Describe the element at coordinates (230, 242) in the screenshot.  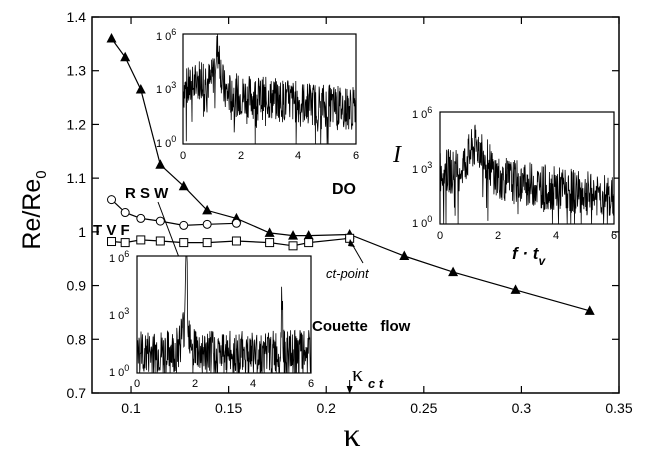
I see `series-square-line` at that location.